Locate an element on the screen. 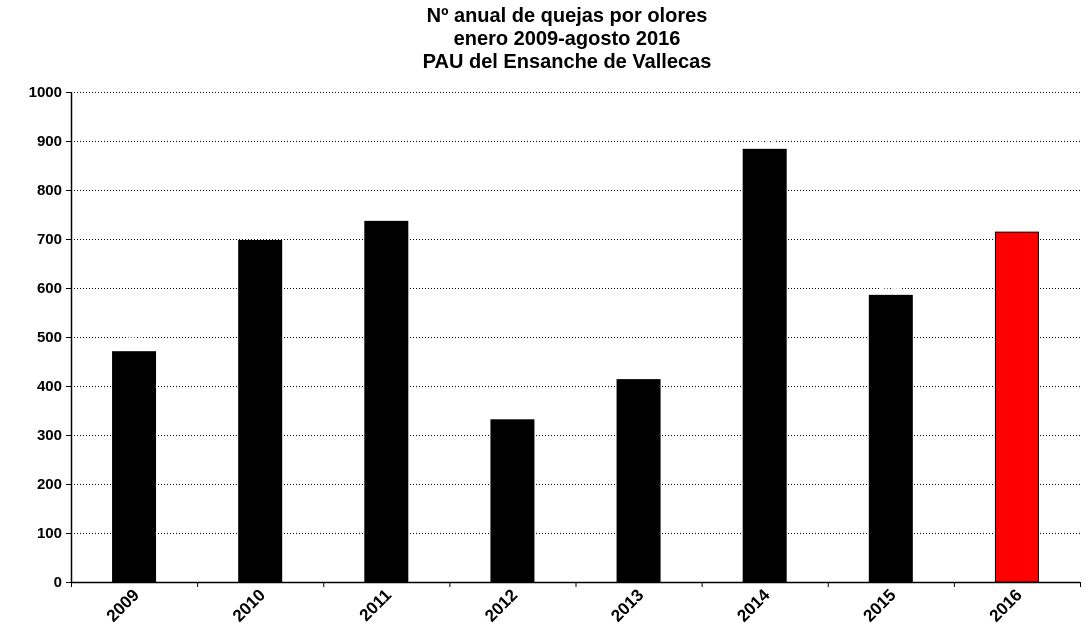  y-axis-ticks: 0 100 200 300 400 500 600 700 800 900 1000 is located at coordinates (50, 337).